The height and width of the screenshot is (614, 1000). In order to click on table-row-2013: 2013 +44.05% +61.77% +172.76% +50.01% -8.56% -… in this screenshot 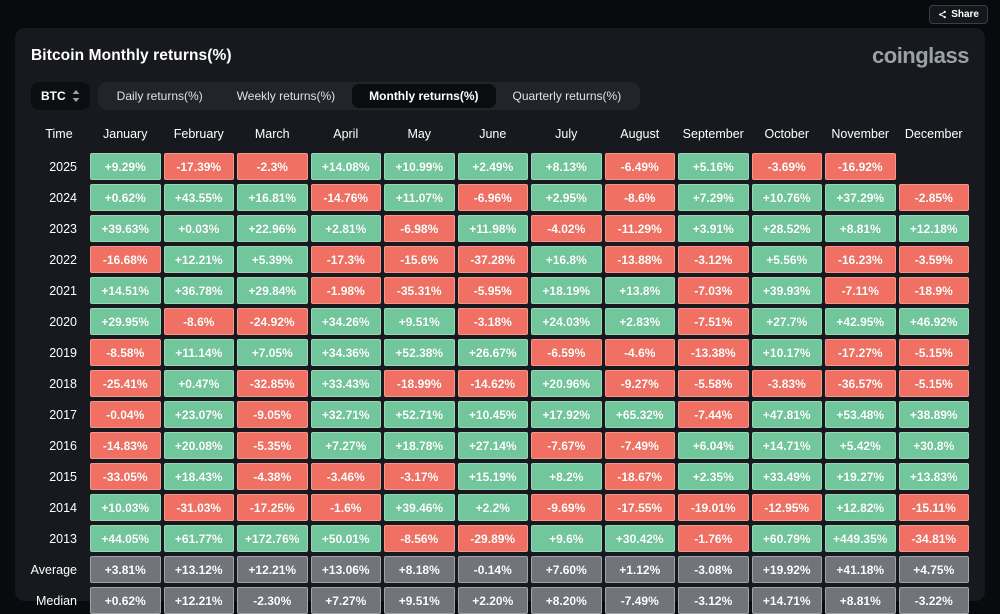, I will do `click(500, 538)`.